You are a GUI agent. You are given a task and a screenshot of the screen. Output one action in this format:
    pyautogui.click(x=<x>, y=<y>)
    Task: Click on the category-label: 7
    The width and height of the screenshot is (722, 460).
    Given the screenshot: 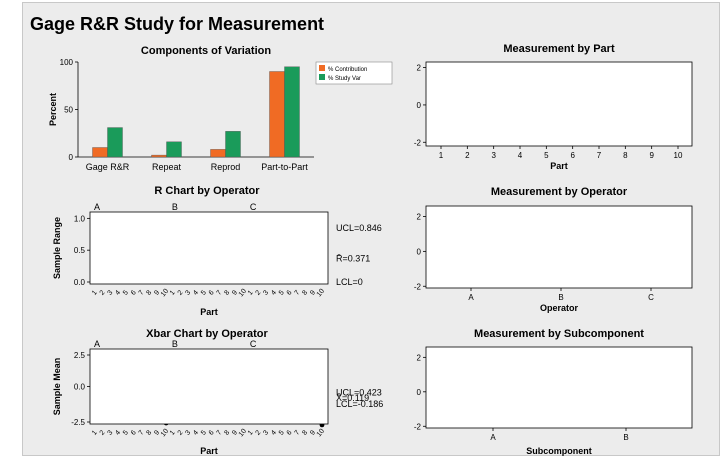 What is the action you would take?
    pyautogui.click(x=599, y=155)
    